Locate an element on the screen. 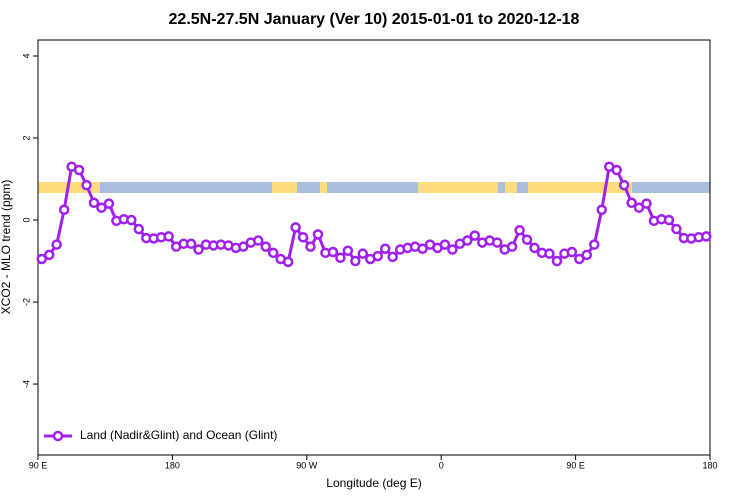 This screenshot has height=500, width=750. y-tick-label: -4 is located at coordinates (26, 384).